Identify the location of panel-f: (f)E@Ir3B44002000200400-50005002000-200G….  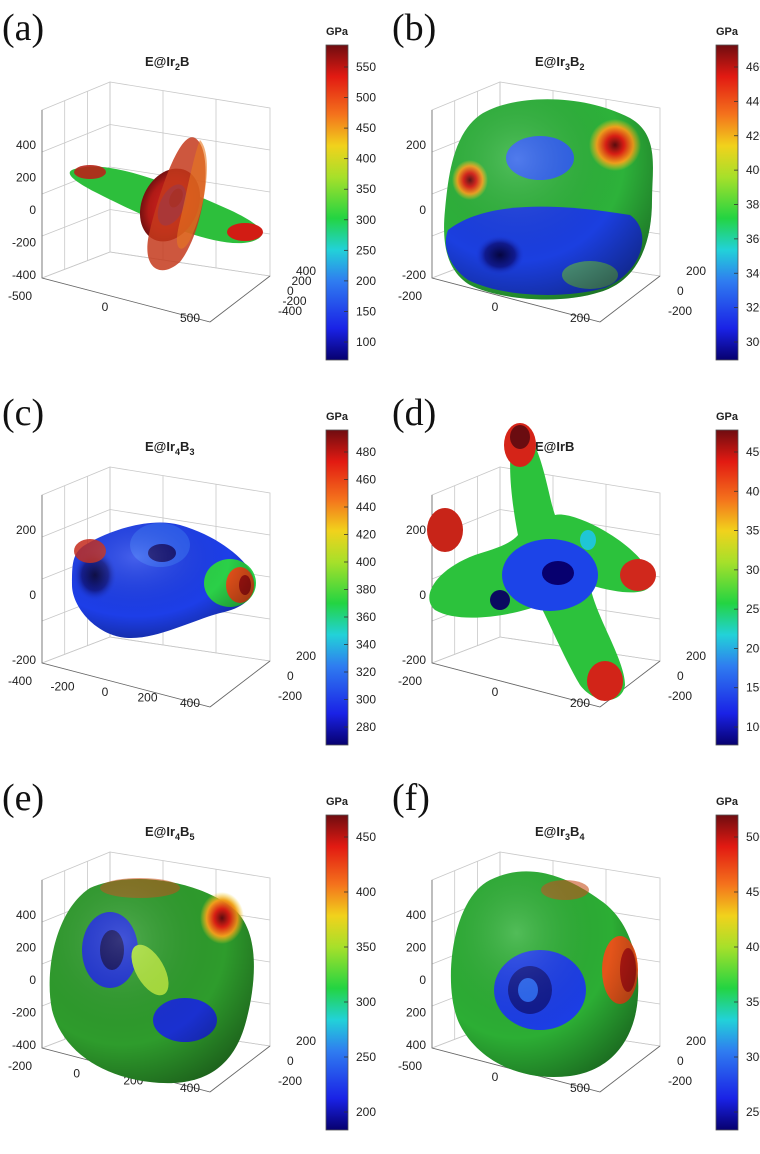
(576, 954).